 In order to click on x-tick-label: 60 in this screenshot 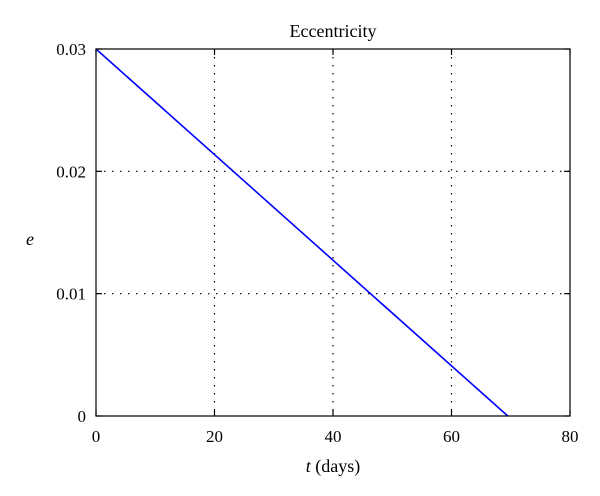, I will do `click(451, 436)`.